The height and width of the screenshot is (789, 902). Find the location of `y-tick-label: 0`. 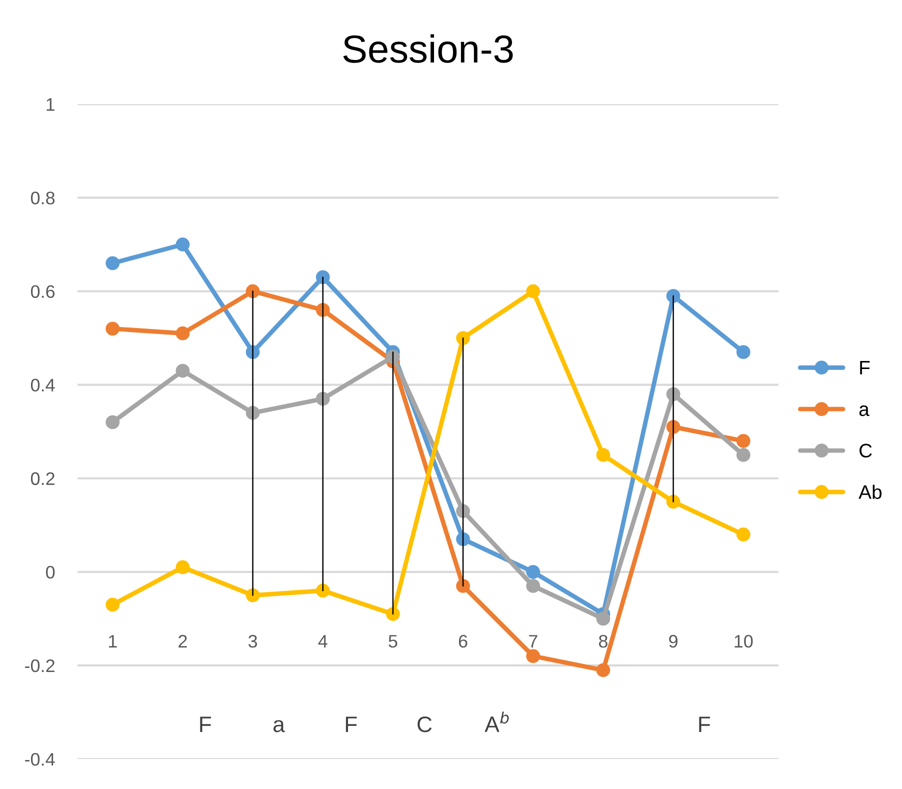

y-tick-label: 0 is located at coordinates (50, 572).